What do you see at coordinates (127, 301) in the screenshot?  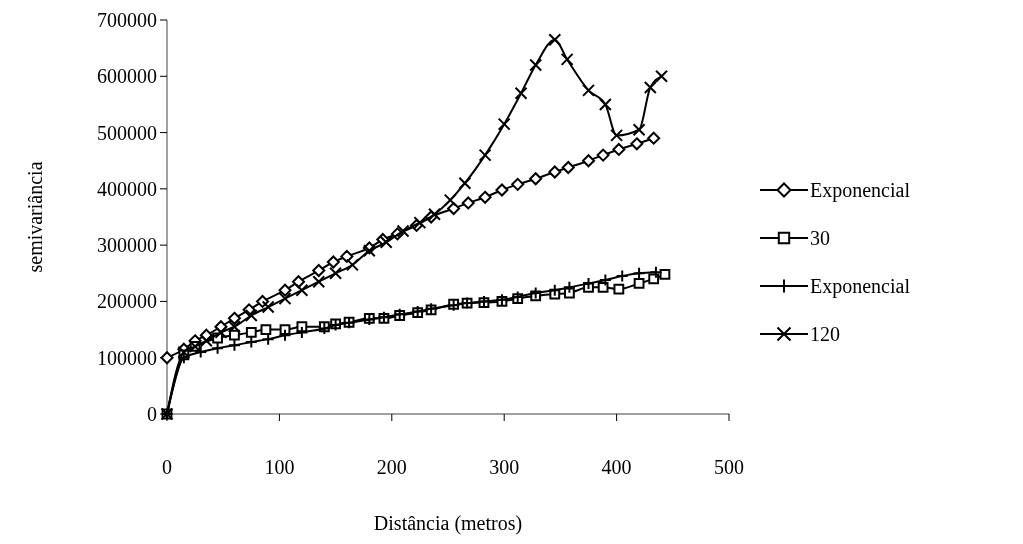 I see `y-tick-label: 200000` at bounding box center [127, 301].